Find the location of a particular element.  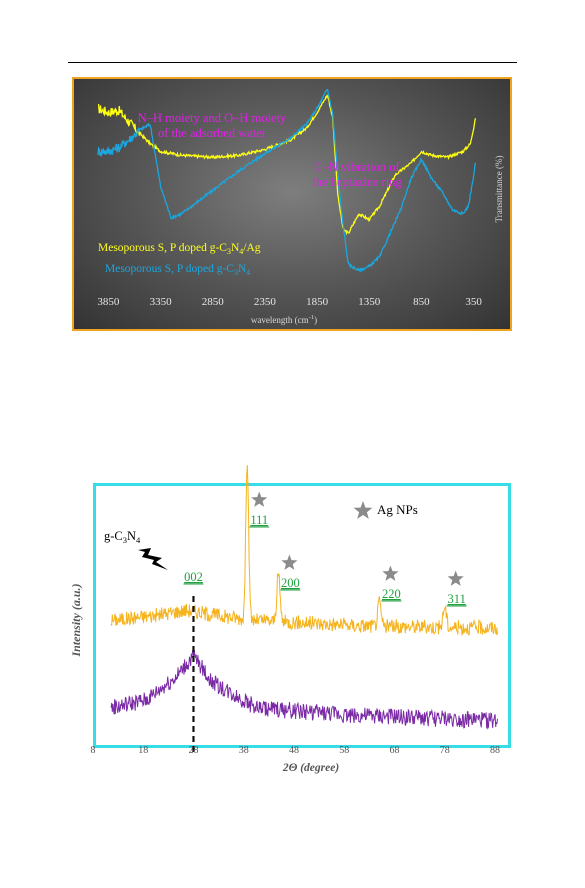

ftir-x-tick-label: 850 is located at coordinates (421, 302).